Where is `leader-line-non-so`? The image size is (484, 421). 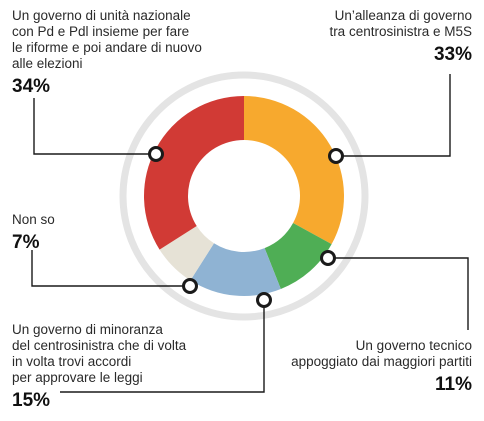 leader-line-non-so is located at coordinates (110, 268).